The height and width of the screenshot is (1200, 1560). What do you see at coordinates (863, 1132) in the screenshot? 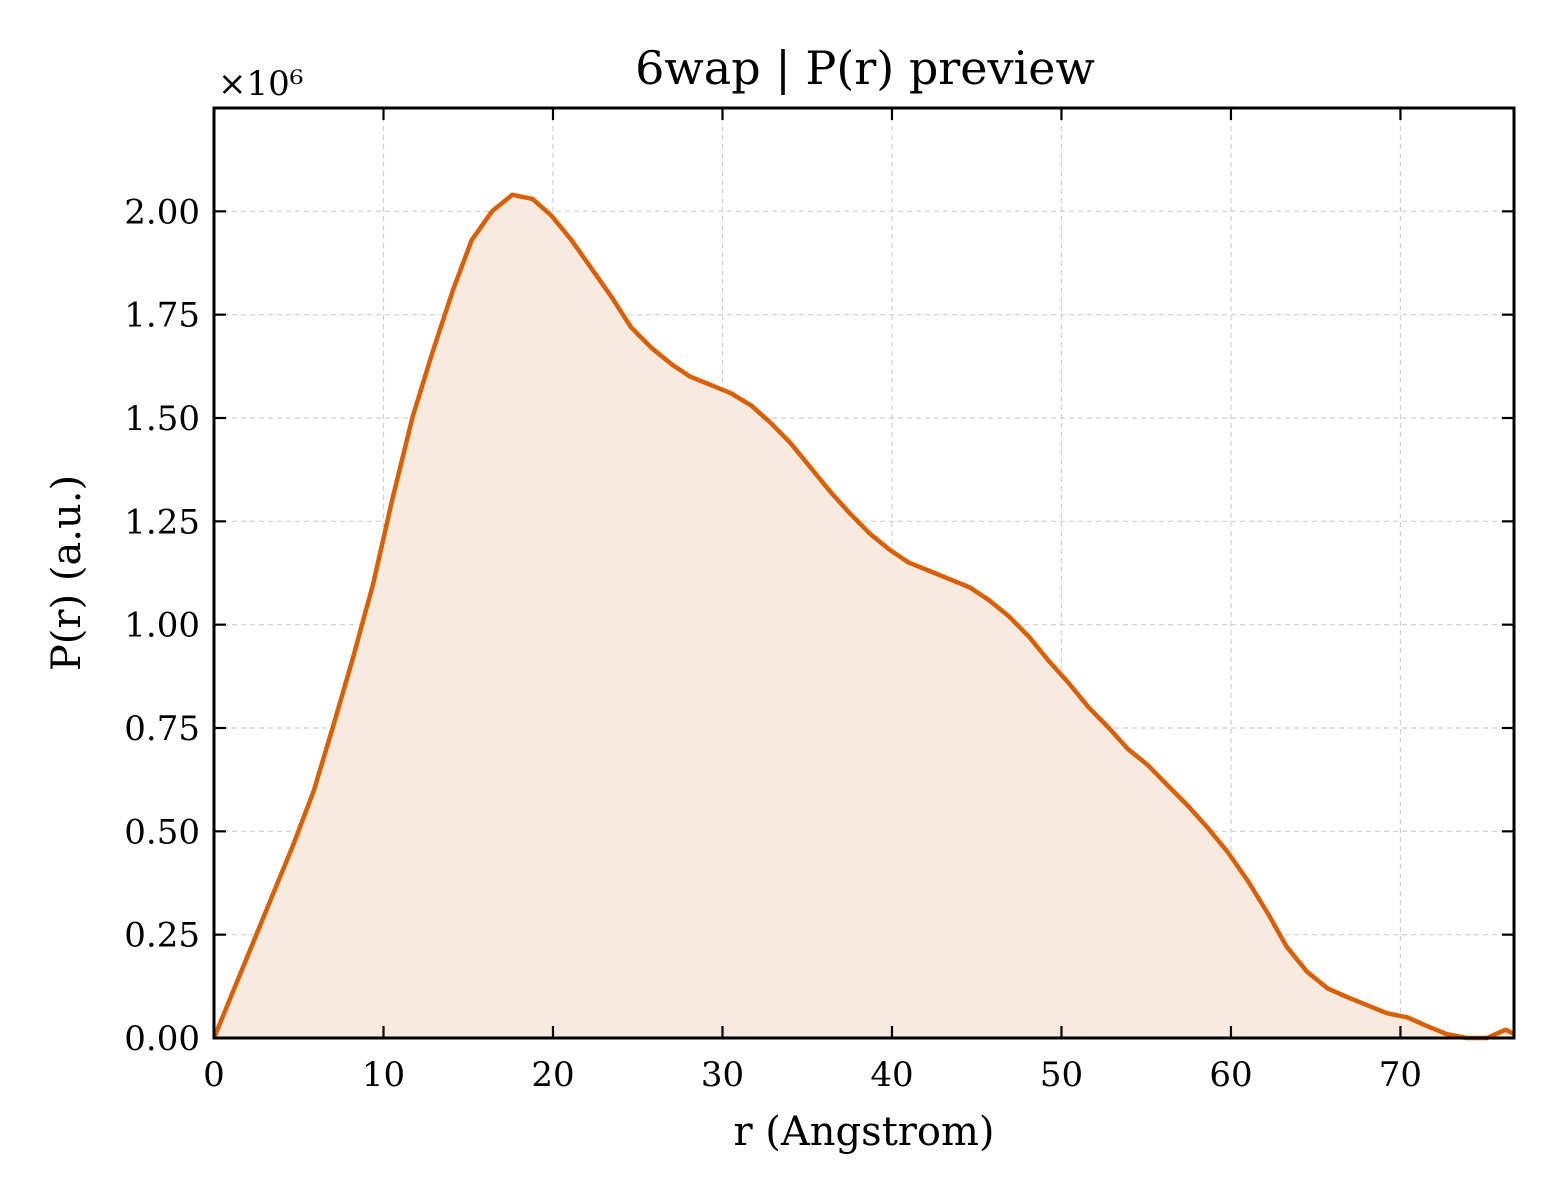
I see `x-axis-label: r (Angstrom)` at bounding box center [863, 1132].